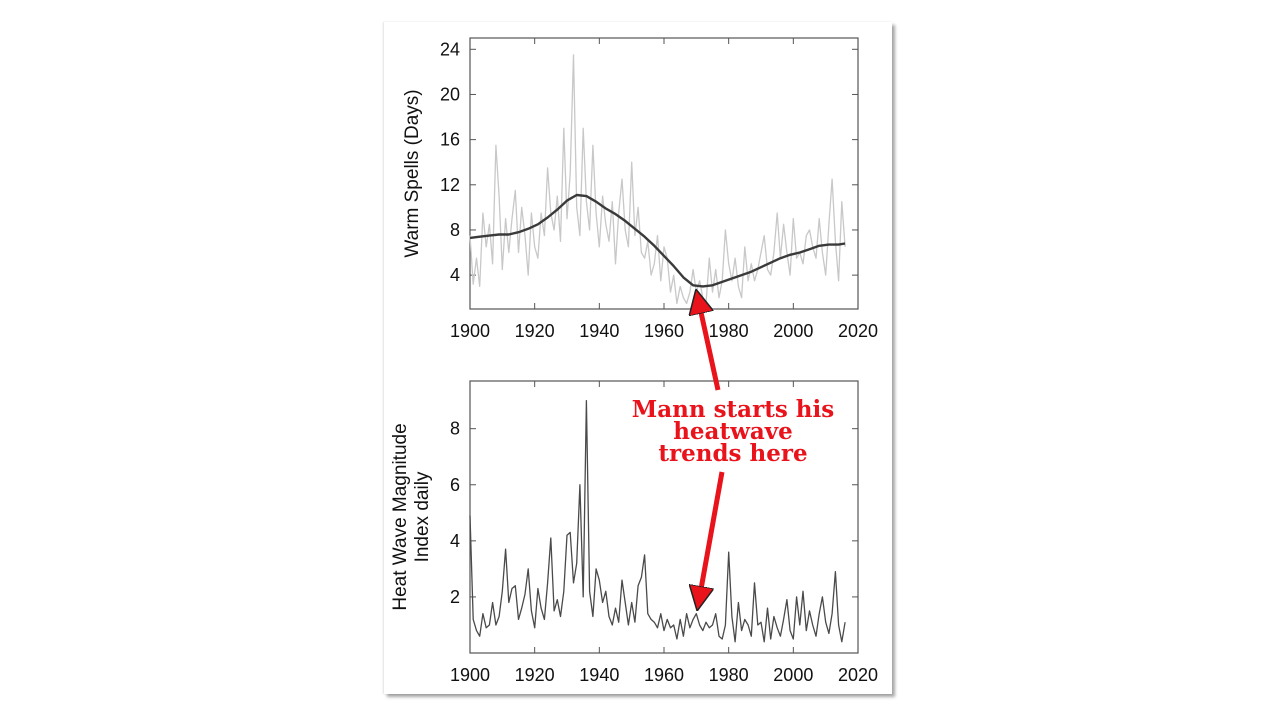 The height and width of the screenshot is (720, 1280). I want to click on y-tick-label: 20, so click(450, 94).